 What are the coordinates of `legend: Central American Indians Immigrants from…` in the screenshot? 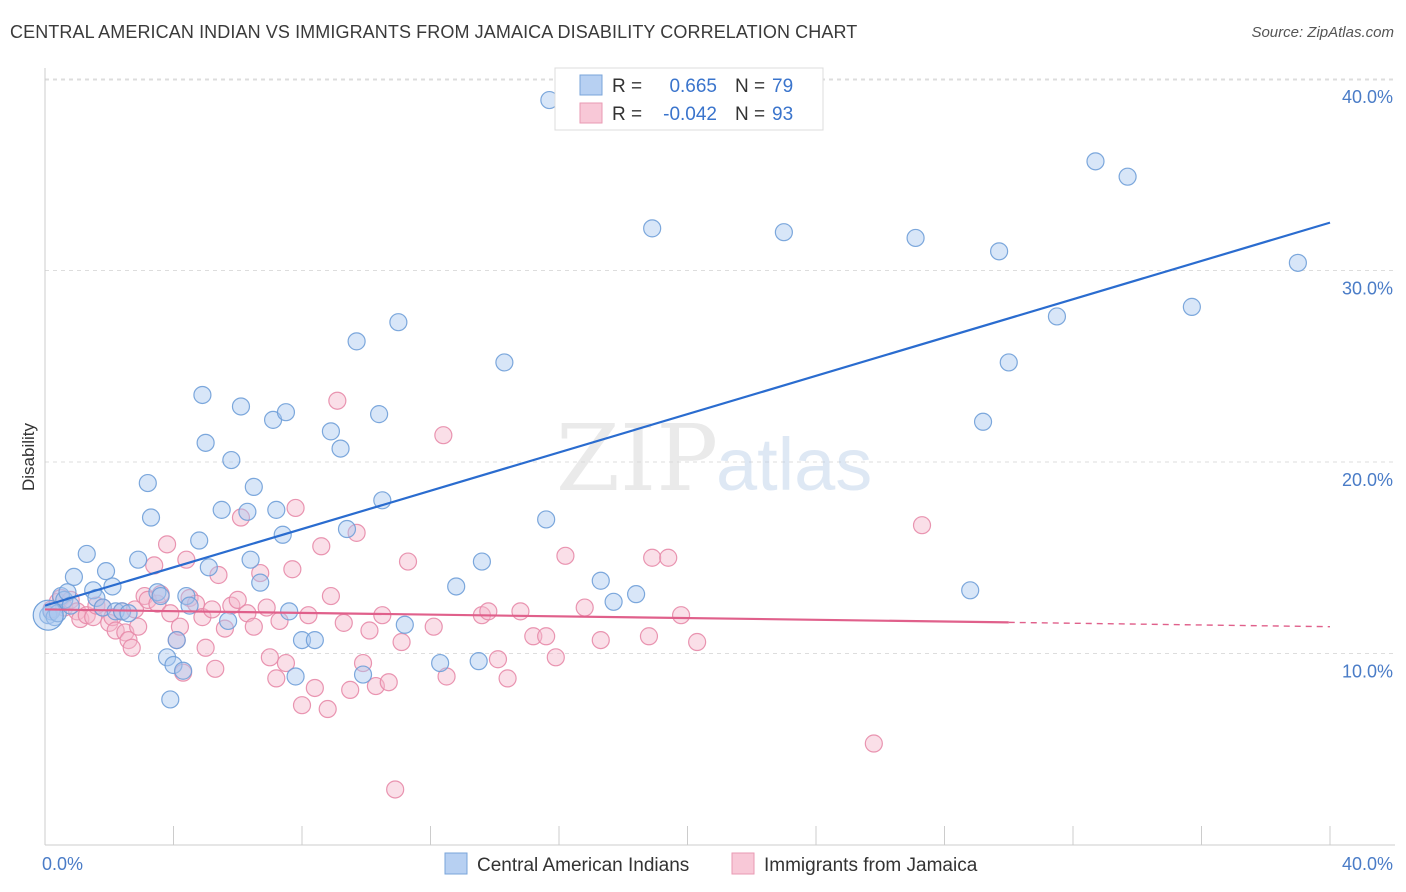 It's located at (711, 864).